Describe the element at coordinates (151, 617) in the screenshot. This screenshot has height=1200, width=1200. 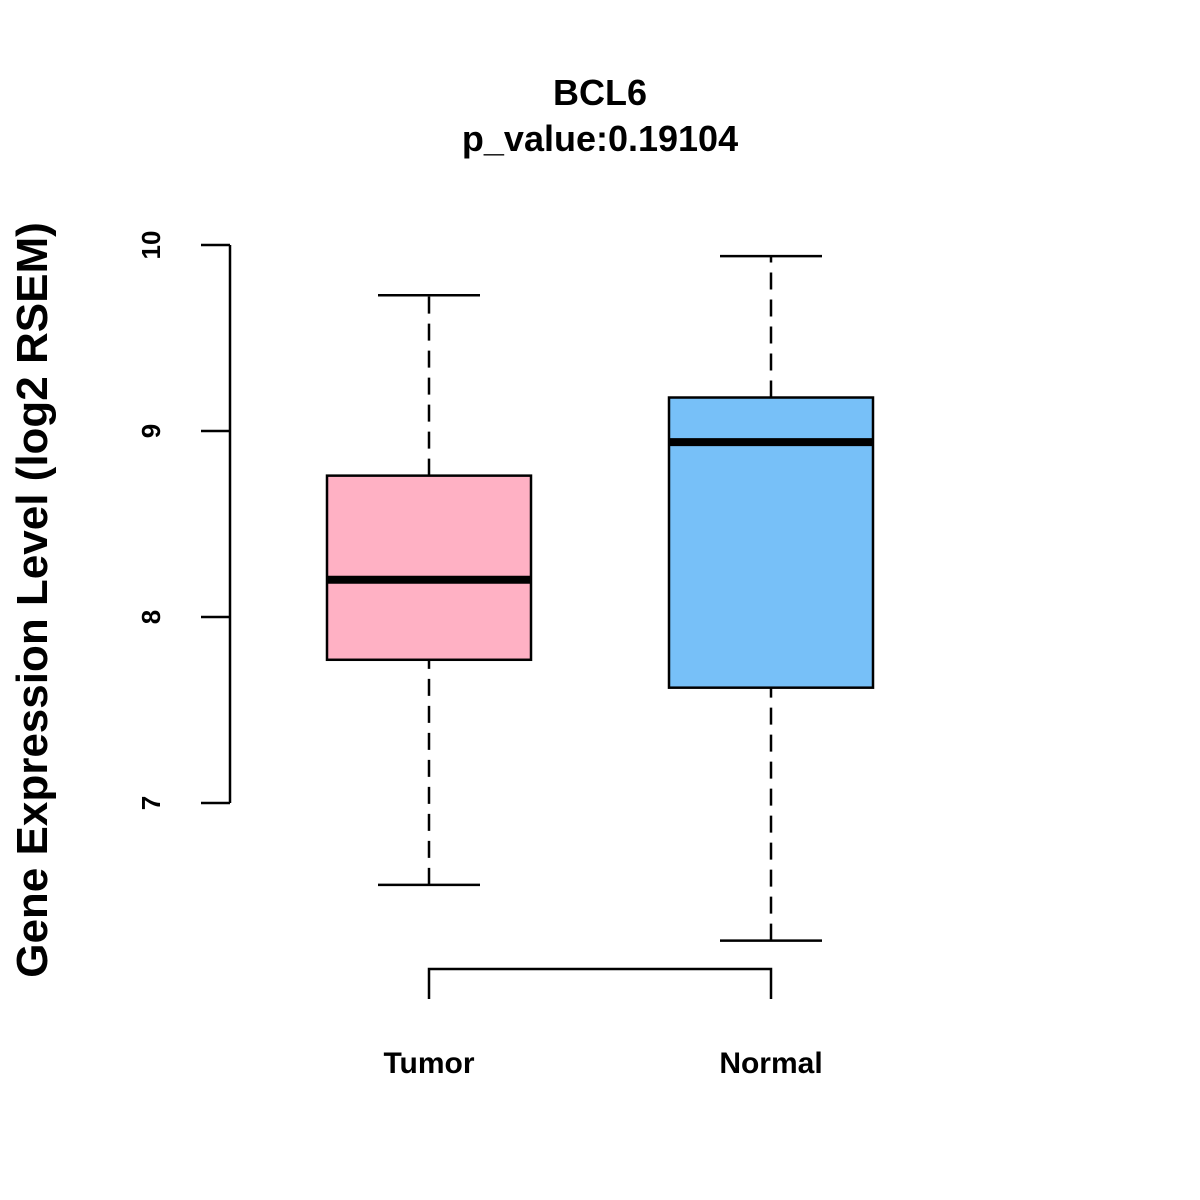
I see `y-tick-label: 8` at that location.